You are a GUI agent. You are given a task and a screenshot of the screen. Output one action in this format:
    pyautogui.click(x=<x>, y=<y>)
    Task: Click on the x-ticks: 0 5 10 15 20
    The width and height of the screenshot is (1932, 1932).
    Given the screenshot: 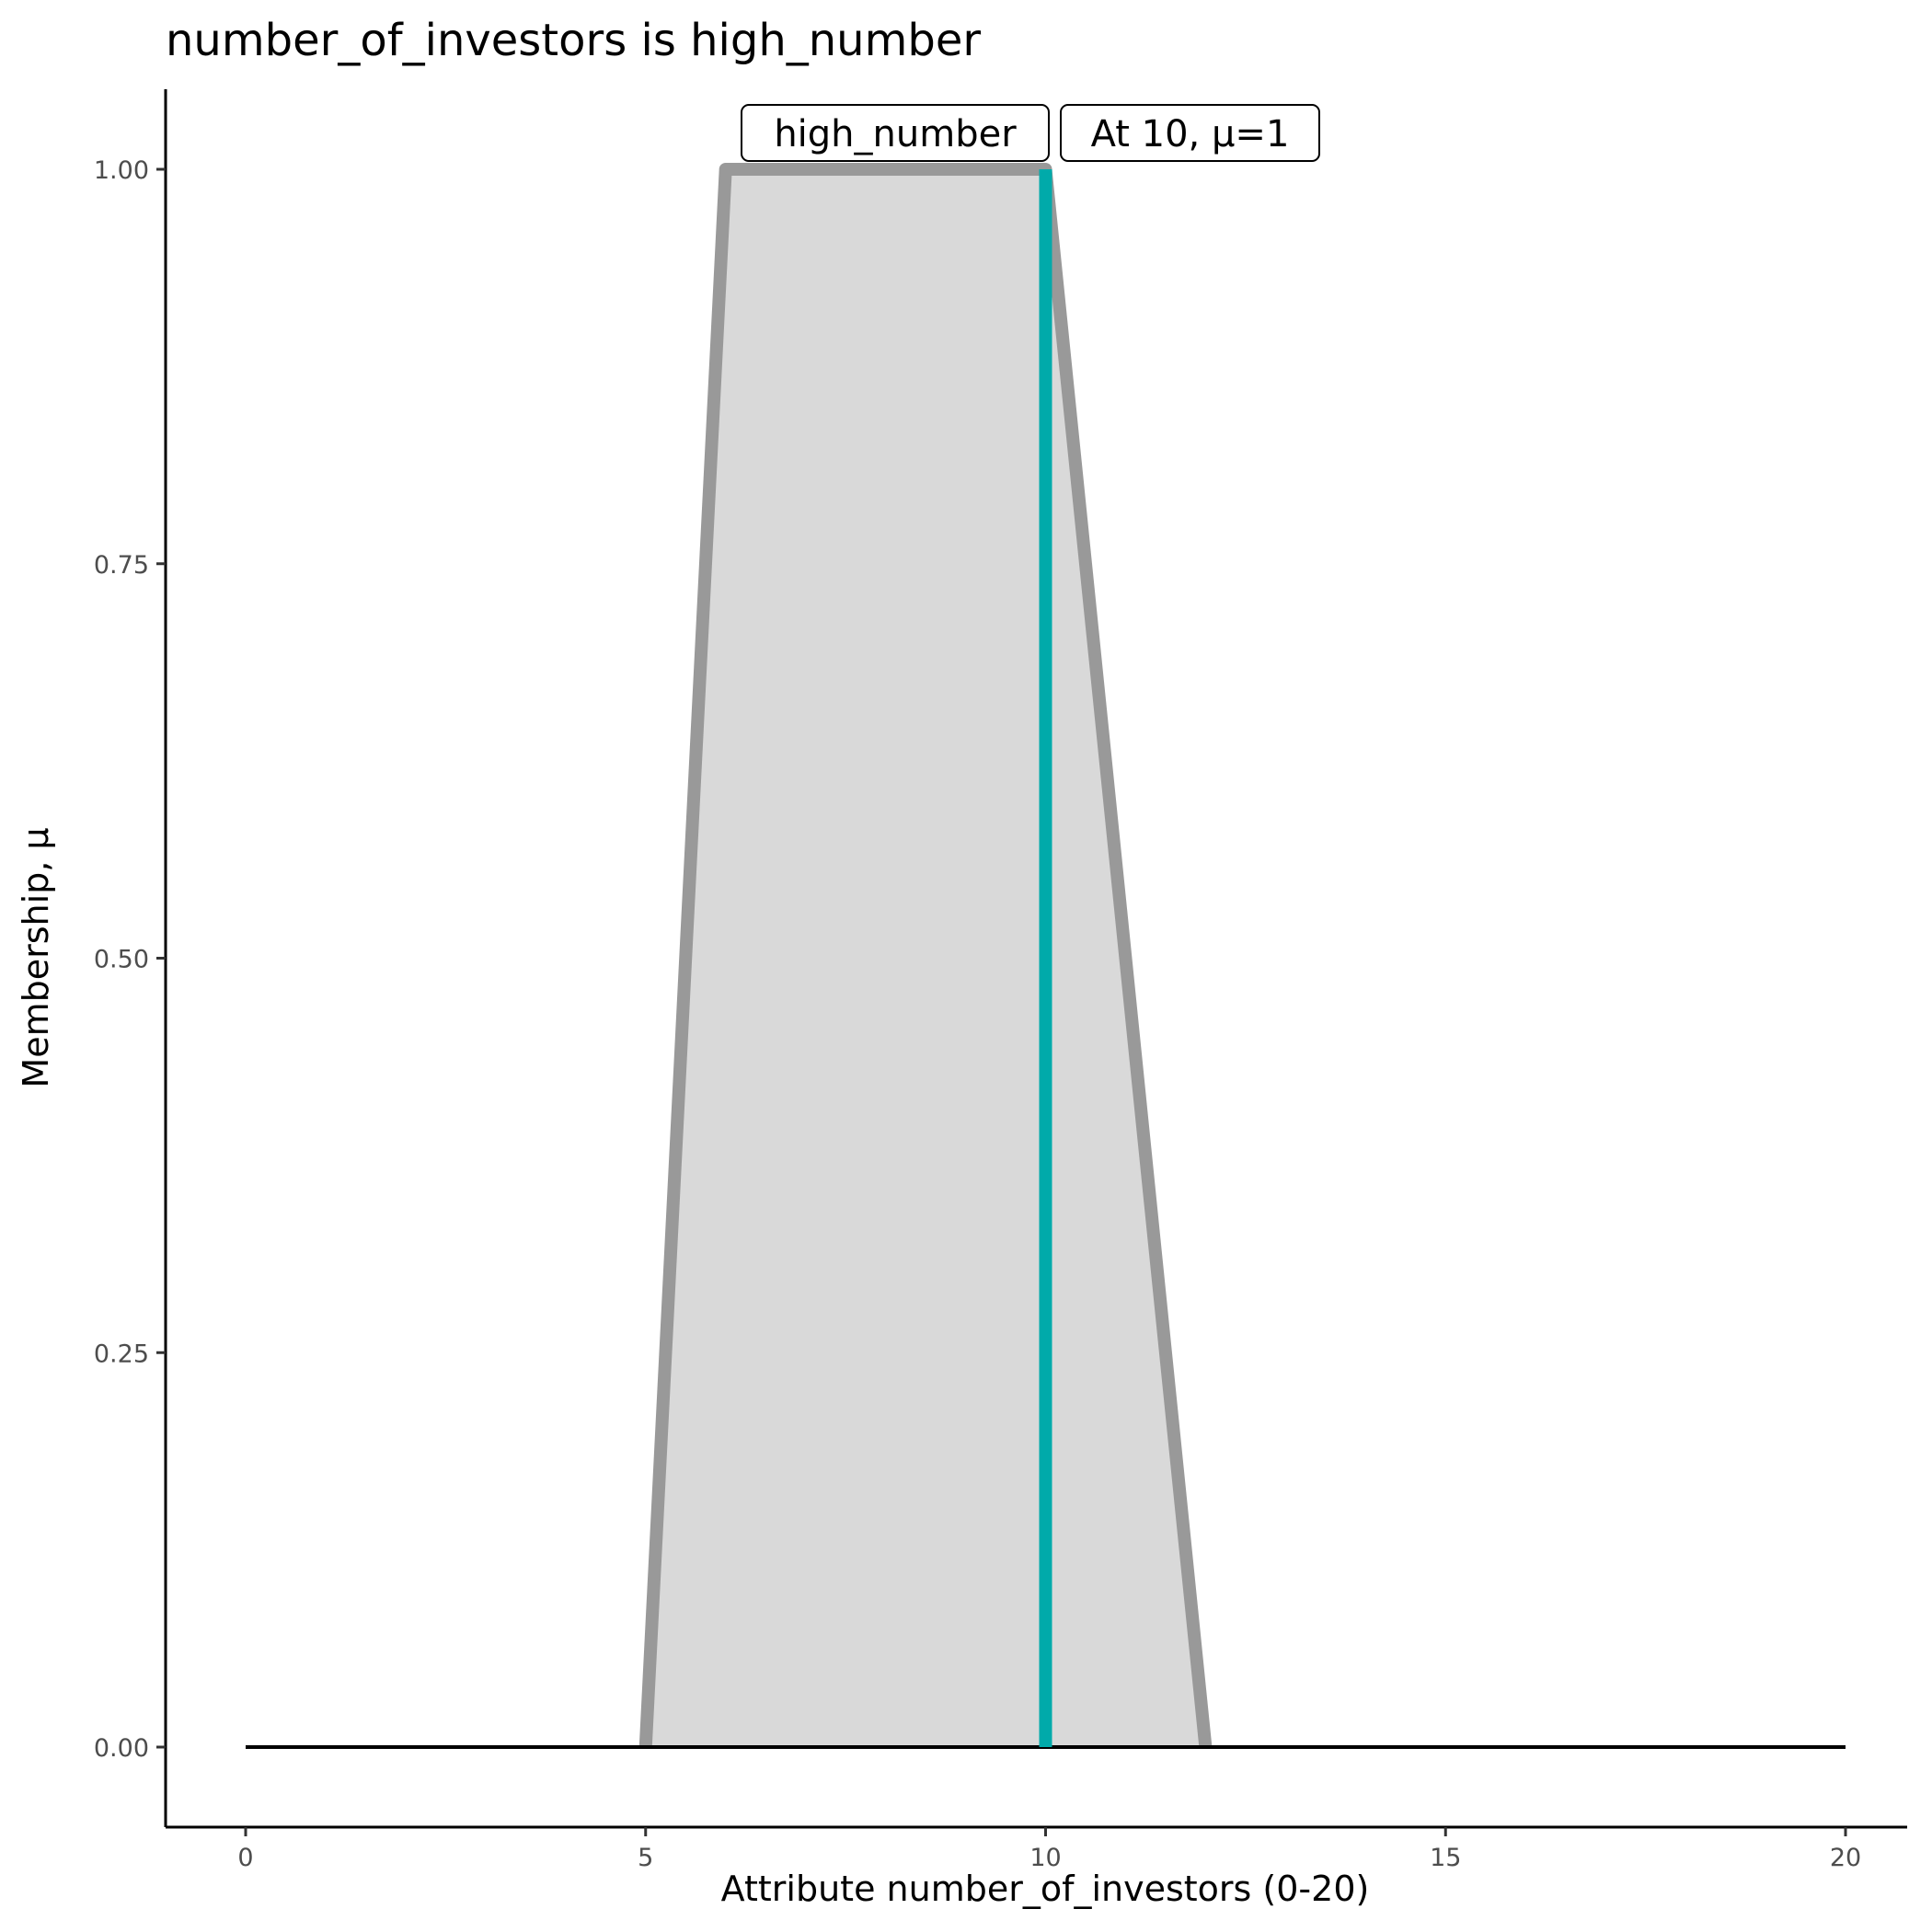 What is the action you would take?
    pyautogui.click(x=1049, y=1849)
    